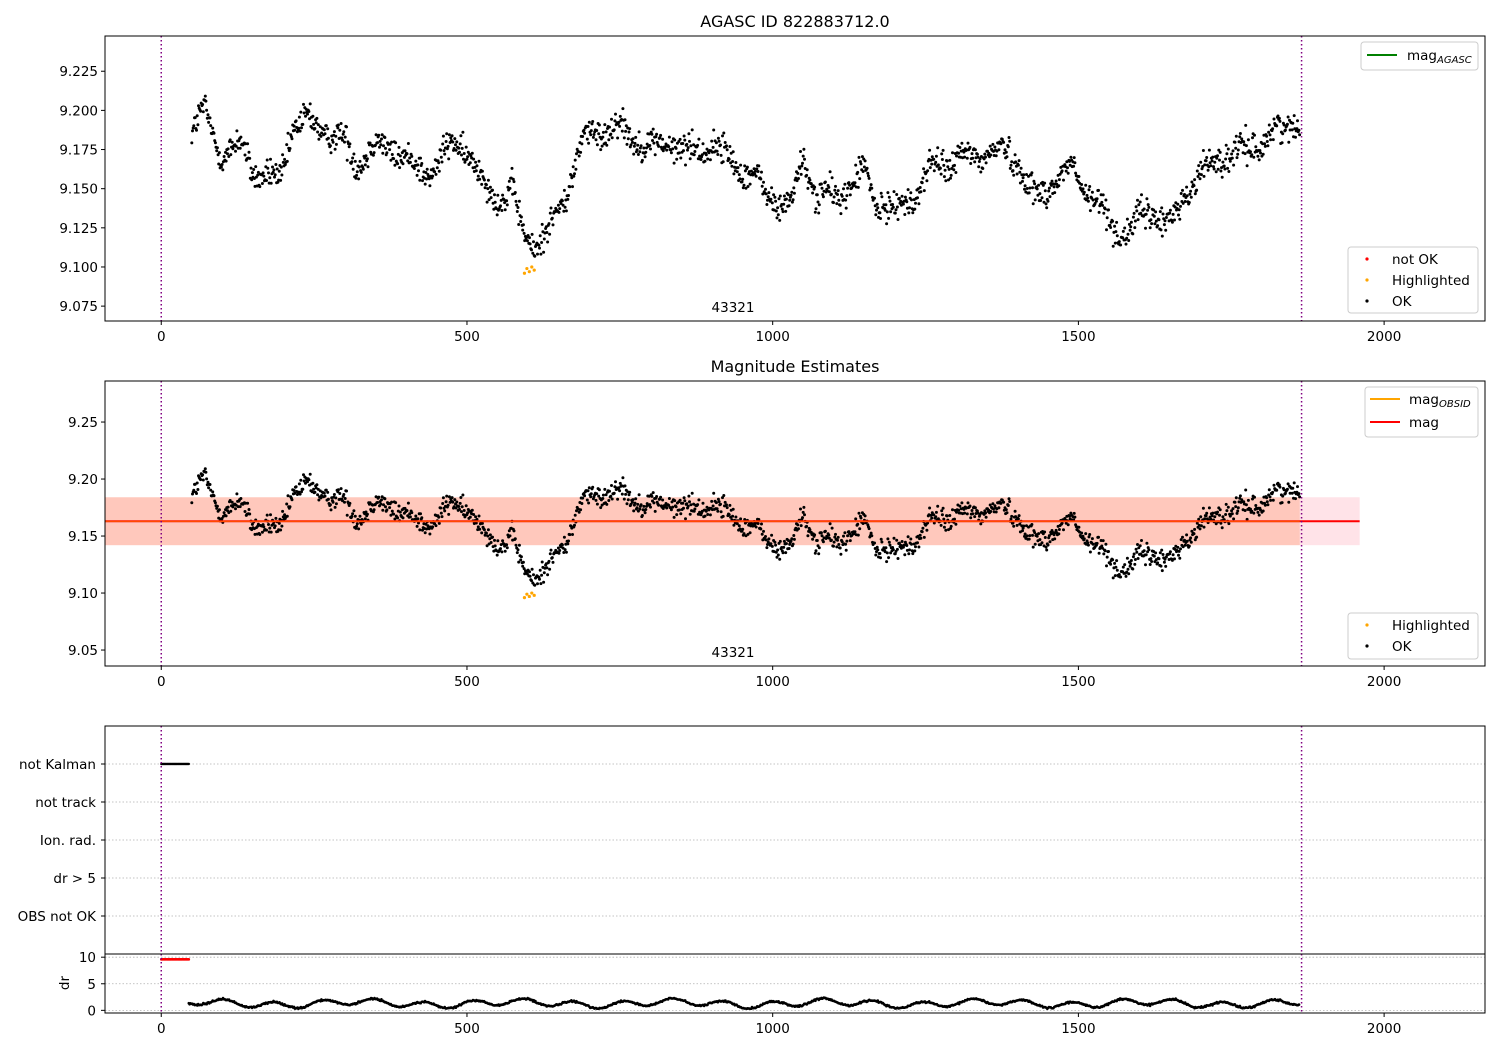 Image resolution: width=1500 pixels, height=1050 pixels. I want to click on legend-frame, so click(1413, 280).